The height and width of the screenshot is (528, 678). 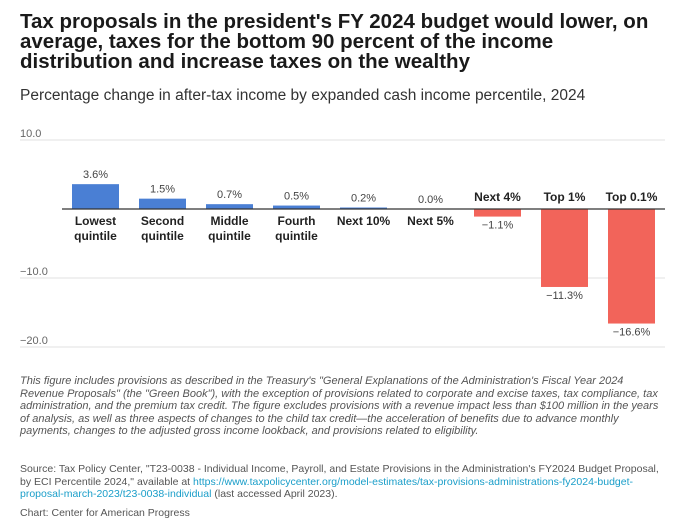 What do you see at coordinates (34, 272) in the screenshot?
I see `y-tick-label: −10.0` at bounding box center [34, 272].